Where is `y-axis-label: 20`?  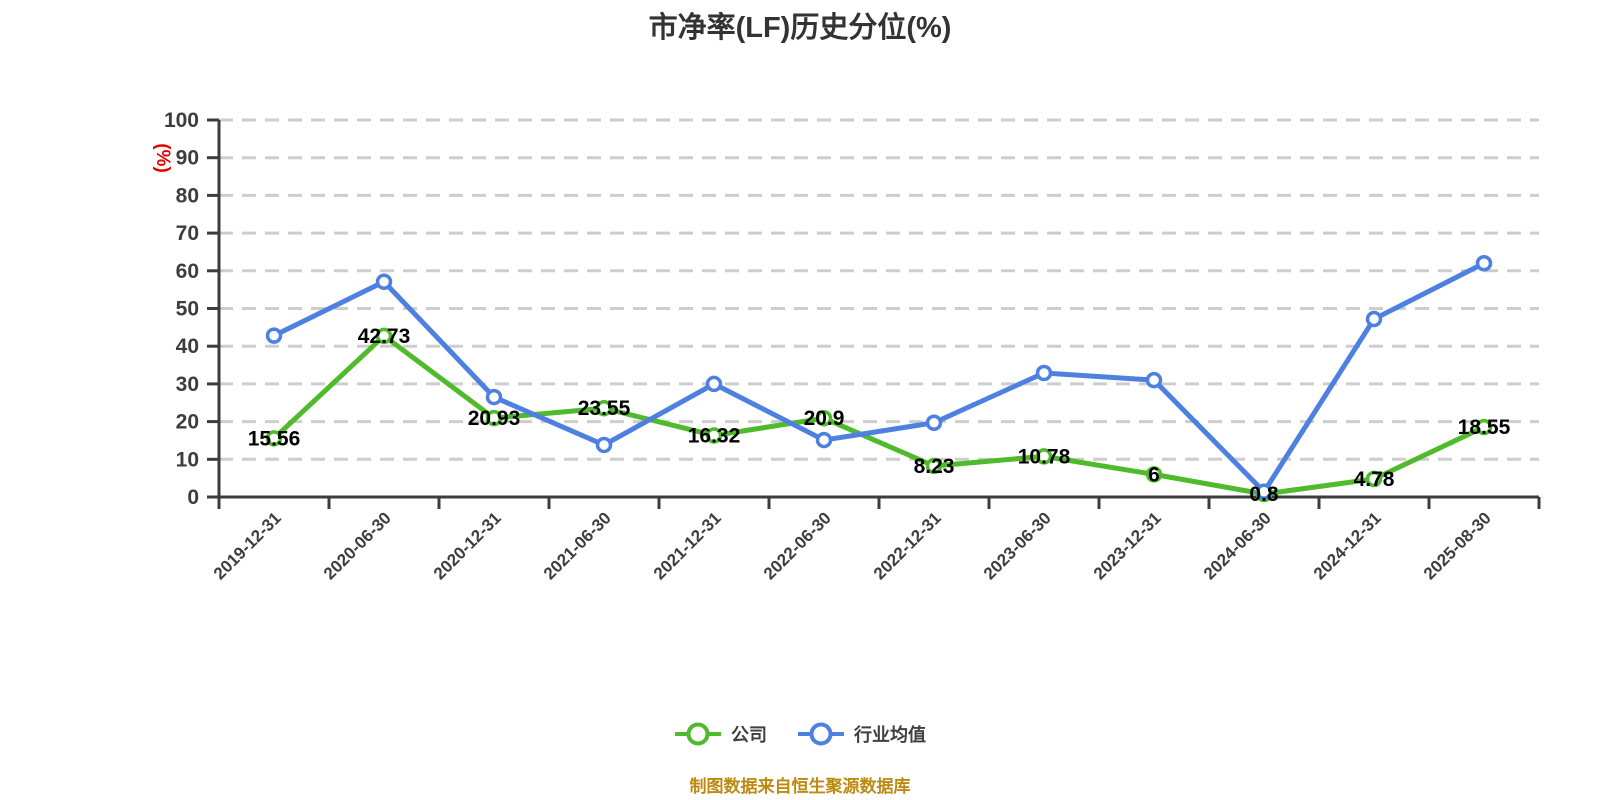
y-axis-label: 20 is located at coordinates (187, 422).